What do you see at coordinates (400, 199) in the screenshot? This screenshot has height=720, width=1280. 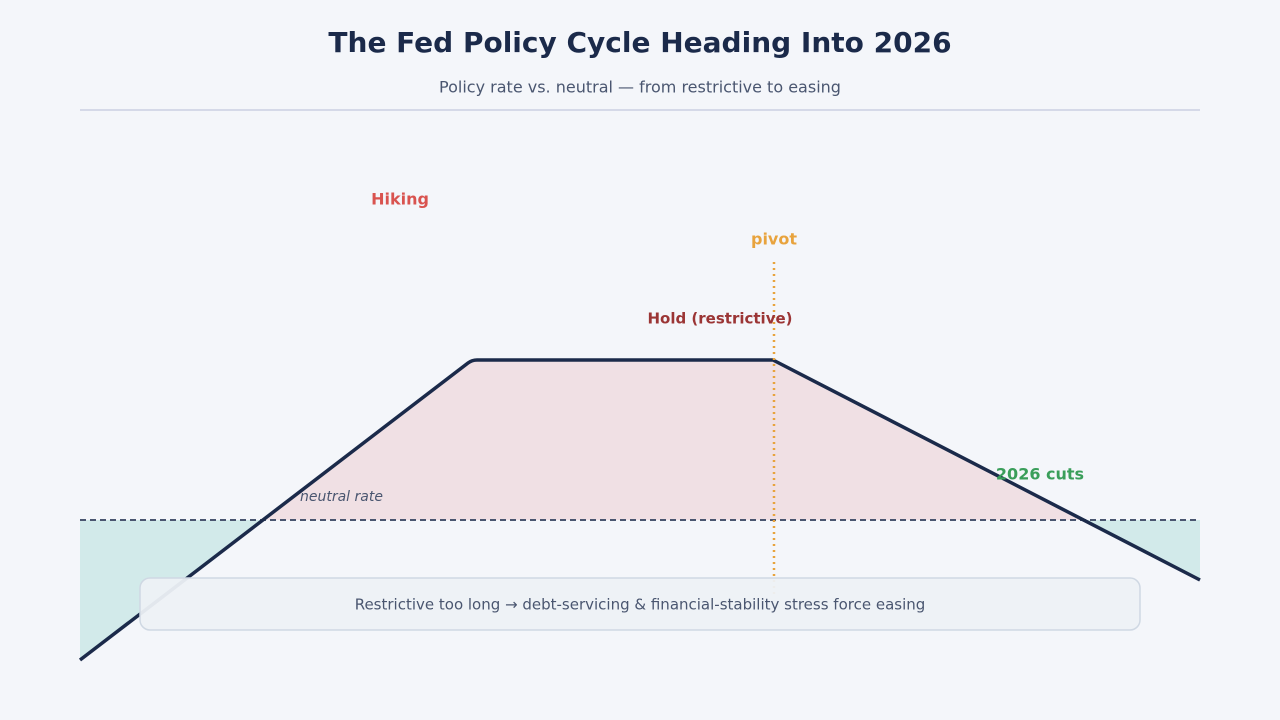 I see `hiking-label: Hiking` at bounding box center [400, 199].